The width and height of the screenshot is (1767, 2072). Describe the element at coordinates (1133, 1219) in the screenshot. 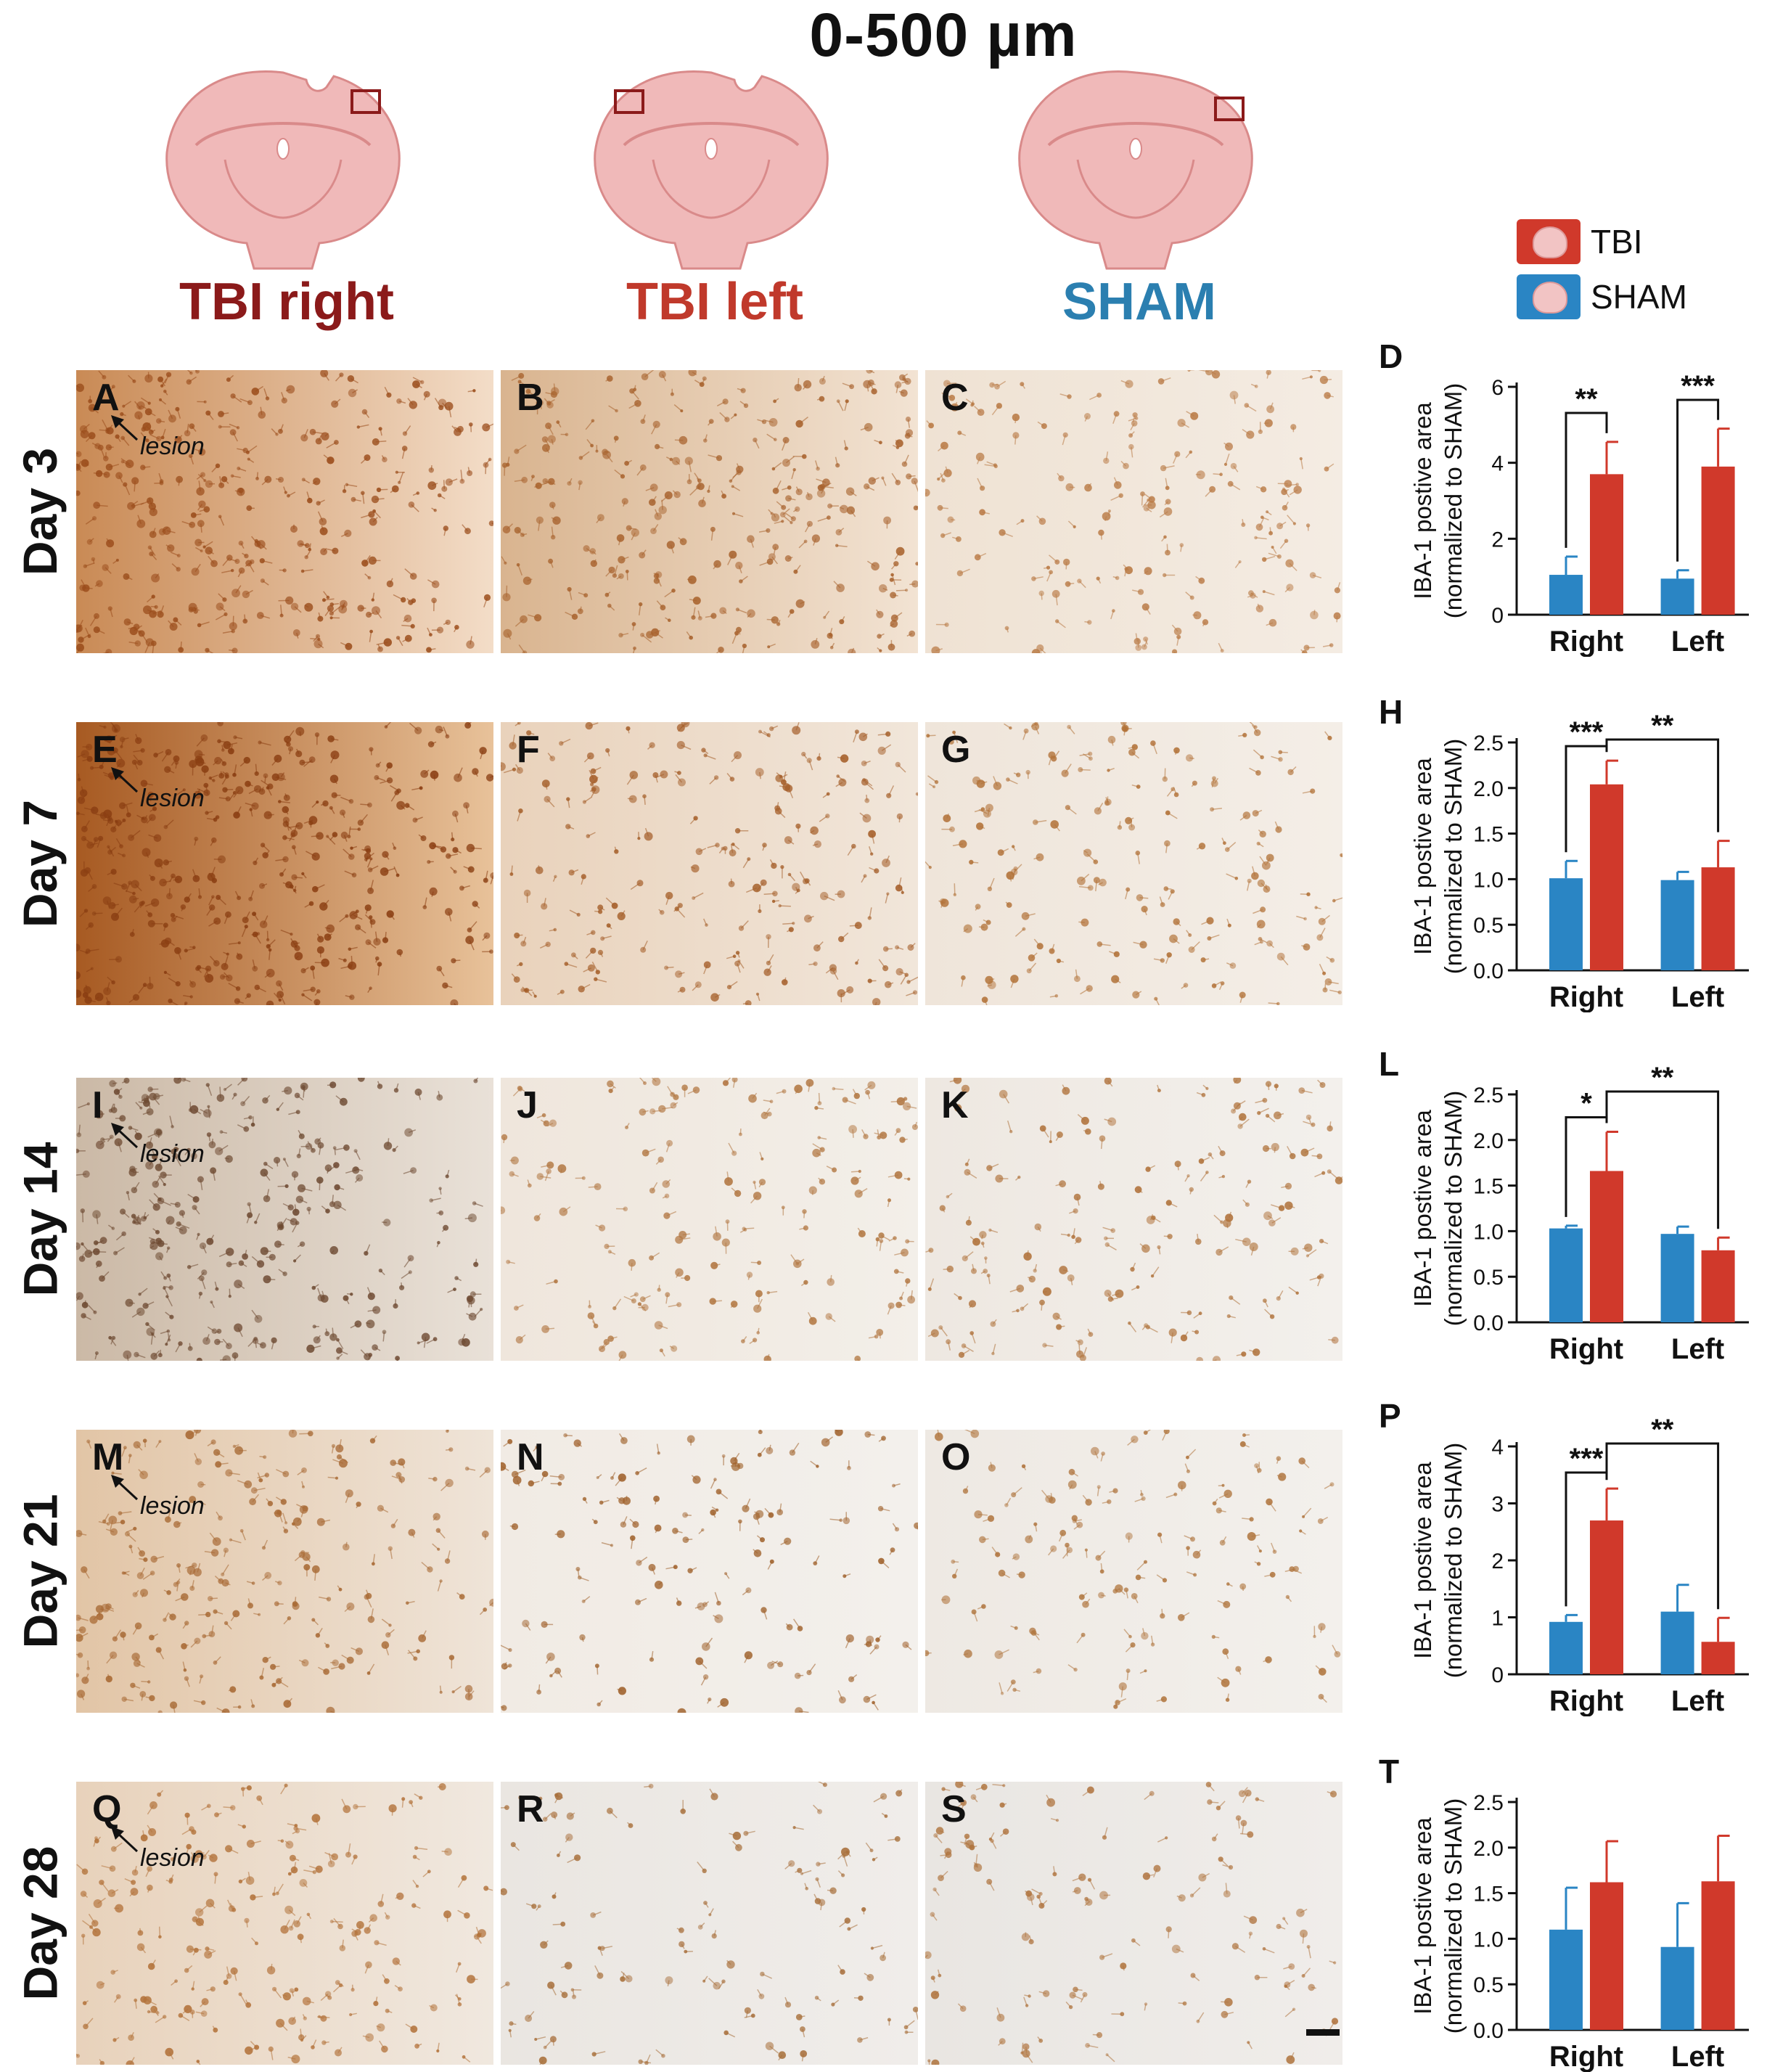

I see `micrograph-panel-k` at that location.